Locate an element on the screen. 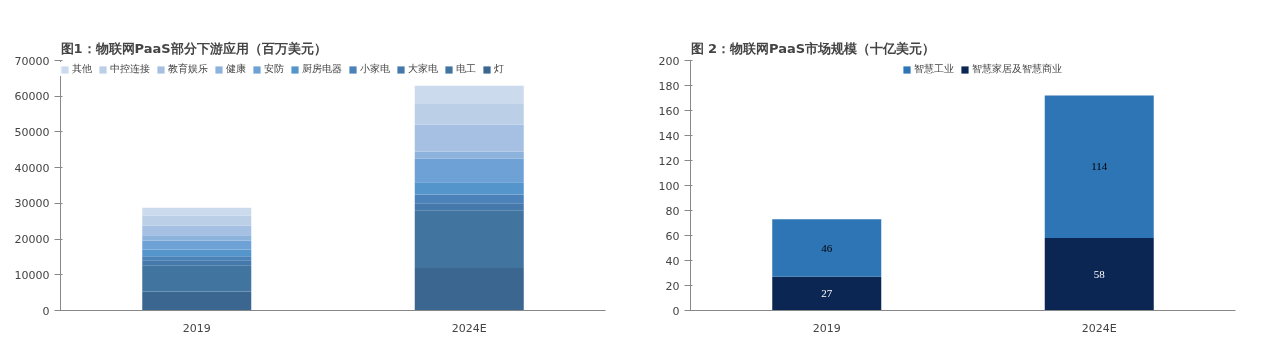  legend-label: 其他 is located at coordinates (82, 69).